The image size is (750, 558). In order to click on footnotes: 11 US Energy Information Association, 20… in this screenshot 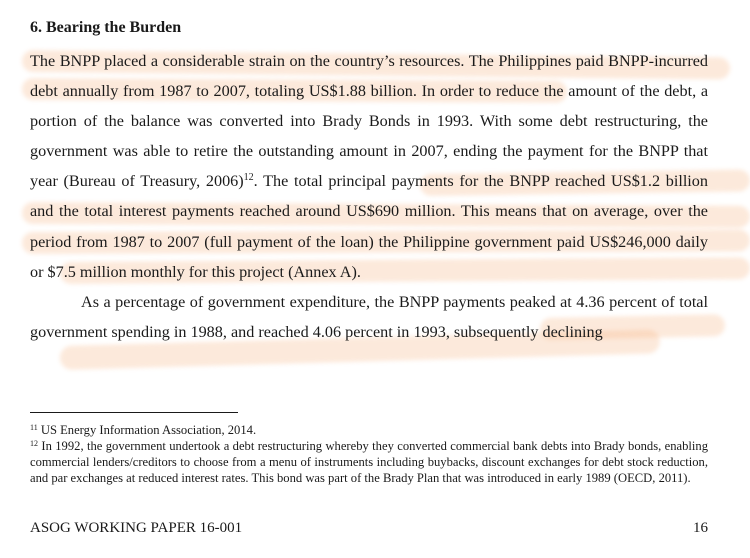, I will do `click(369, 454)`.